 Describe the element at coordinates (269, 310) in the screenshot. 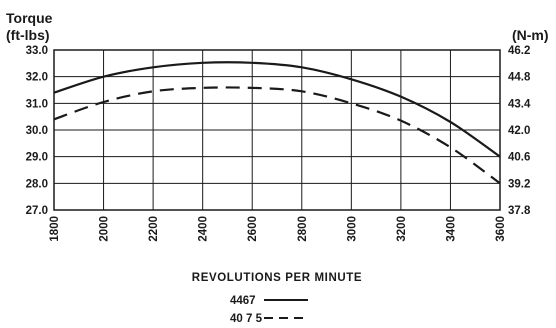

I see `legend: 4467 40 7 5` at that location.